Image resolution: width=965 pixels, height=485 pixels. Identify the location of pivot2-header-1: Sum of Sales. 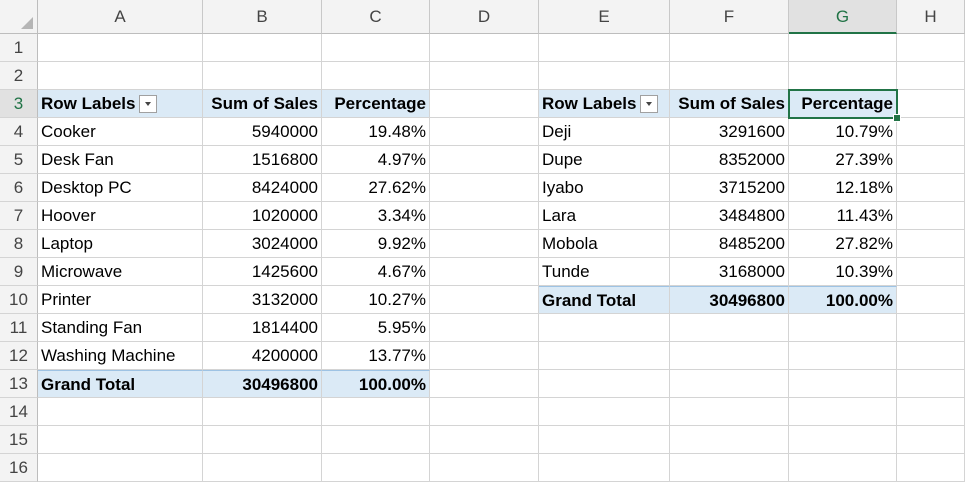
(729, 104).